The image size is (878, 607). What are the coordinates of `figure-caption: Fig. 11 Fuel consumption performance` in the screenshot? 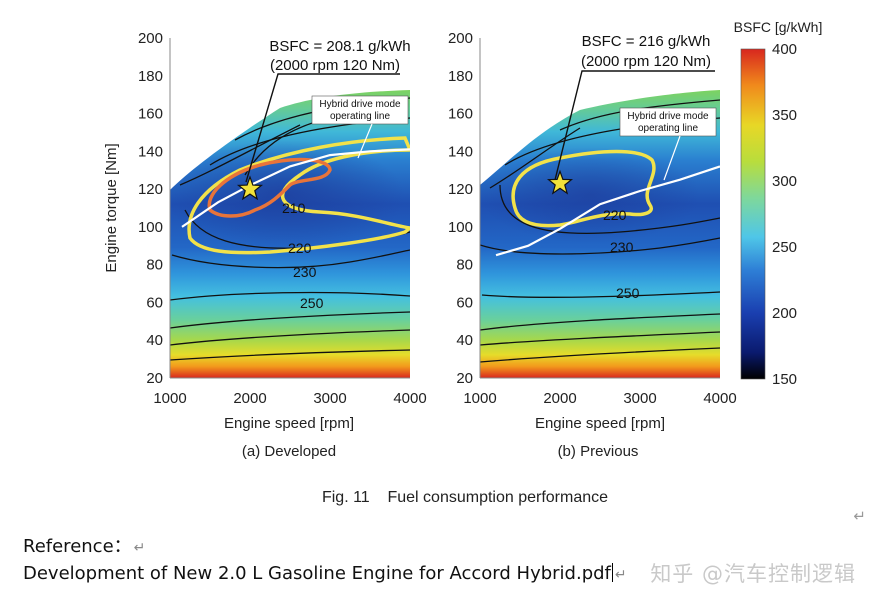 It's located at (465, 497).